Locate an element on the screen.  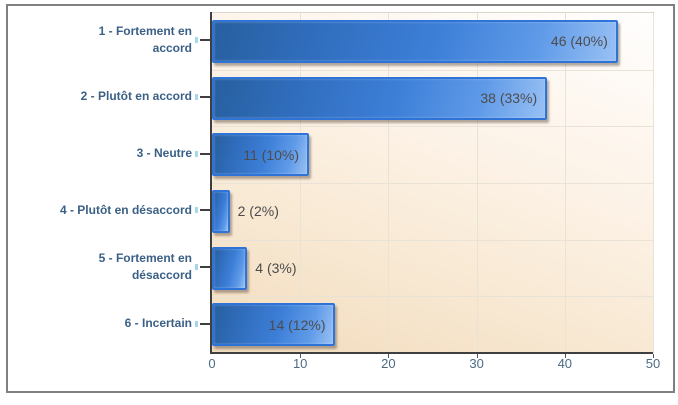
x-tick-label: 50 is located at coordinates (653, 363).